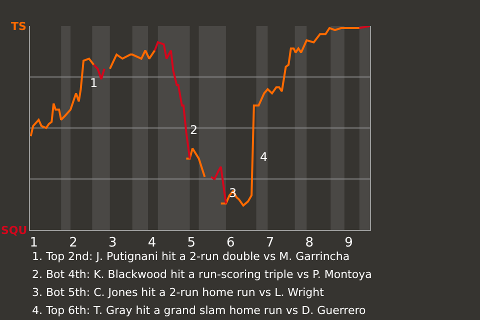 Image resolution: width=480 pixels, height=320 pixels. What do you see at coordinates (178, 292) in the screenshot?
I see `text: 3. Bot 5th: C. Jones hit a 2-run home run vs L. Wright` at bounding box center [178, 292].